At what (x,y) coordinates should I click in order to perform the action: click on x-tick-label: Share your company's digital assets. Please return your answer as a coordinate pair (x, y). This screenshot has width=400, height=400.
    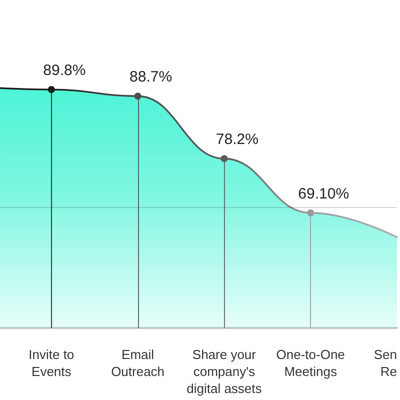
    Looking at the image, I should click on (224, 371).